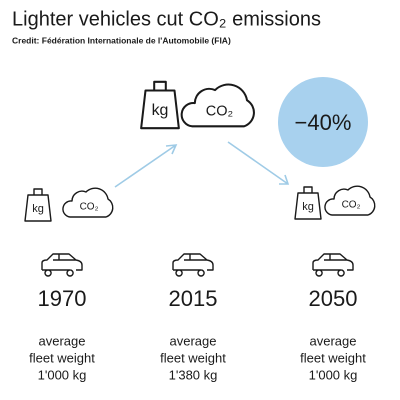 This screenshot has height=400, width=400. What do you see at coordinates (193, 374) in the screenshot?
I see `description-line: 1'380 kg` at bounding box center [193, 374].